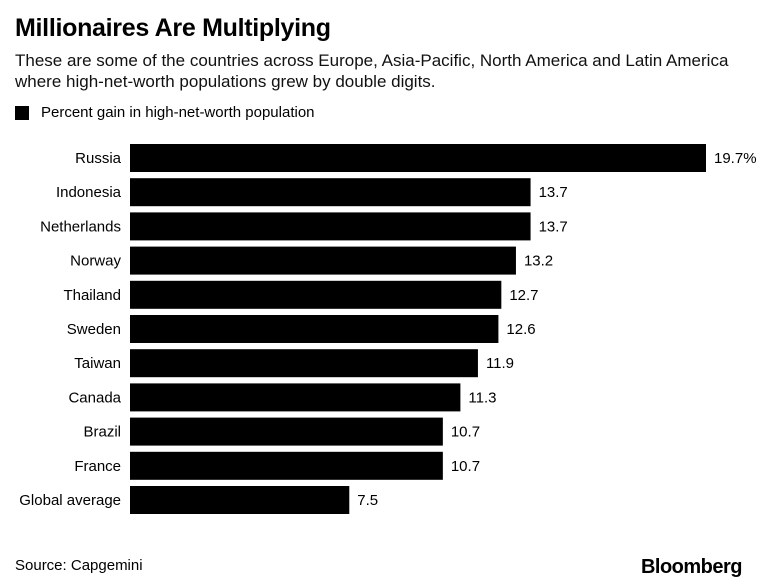 This screenshot has height=583, width=768. Describe the element at coordinates (92, 295) in the screenshot. I see `category-label: Thailand` at that location.